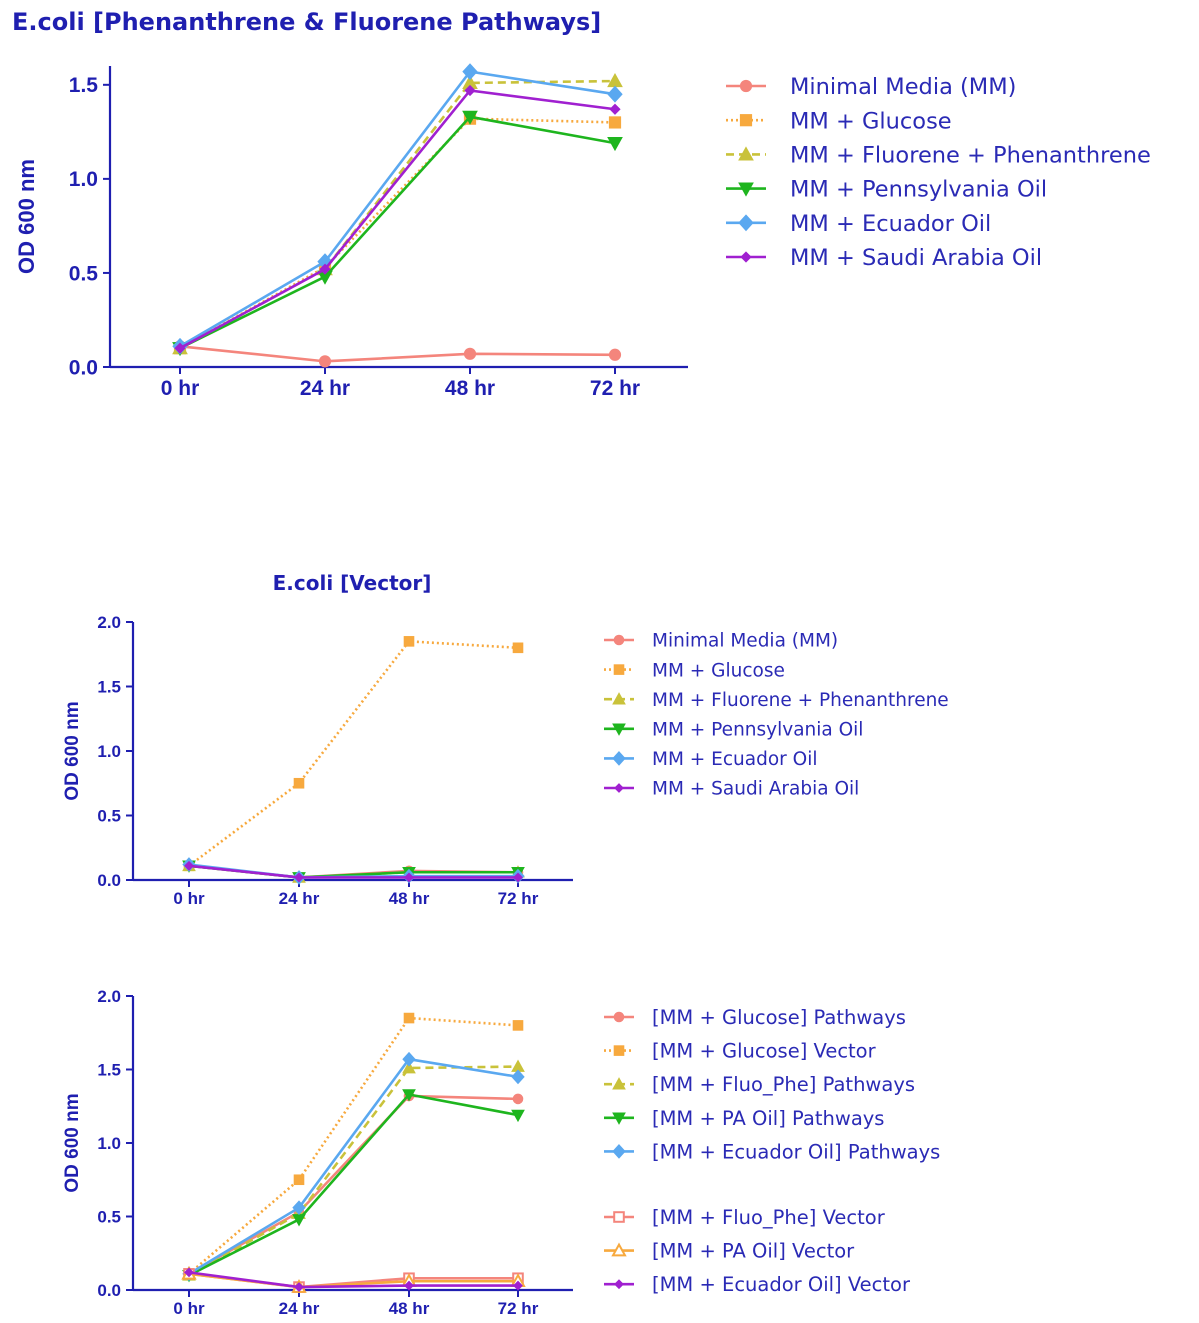  I want to click on legend-label: MM + Saudi Arabia Oil, so click(755, 789).